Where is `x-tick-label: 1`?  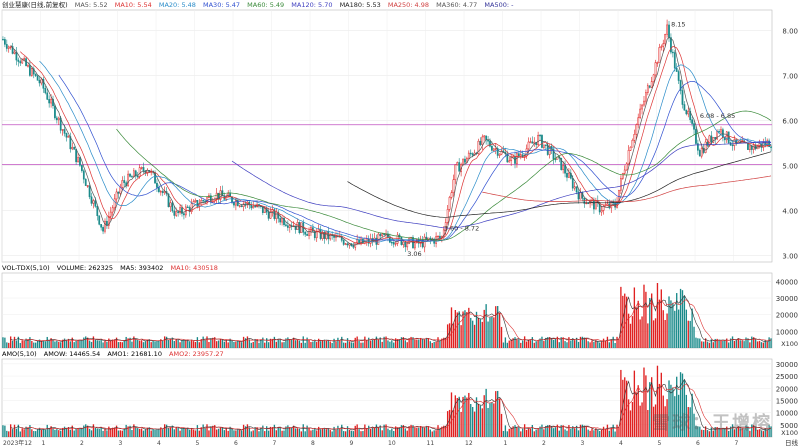
x-tick-label: 1 is located at coordinates (506, 443).